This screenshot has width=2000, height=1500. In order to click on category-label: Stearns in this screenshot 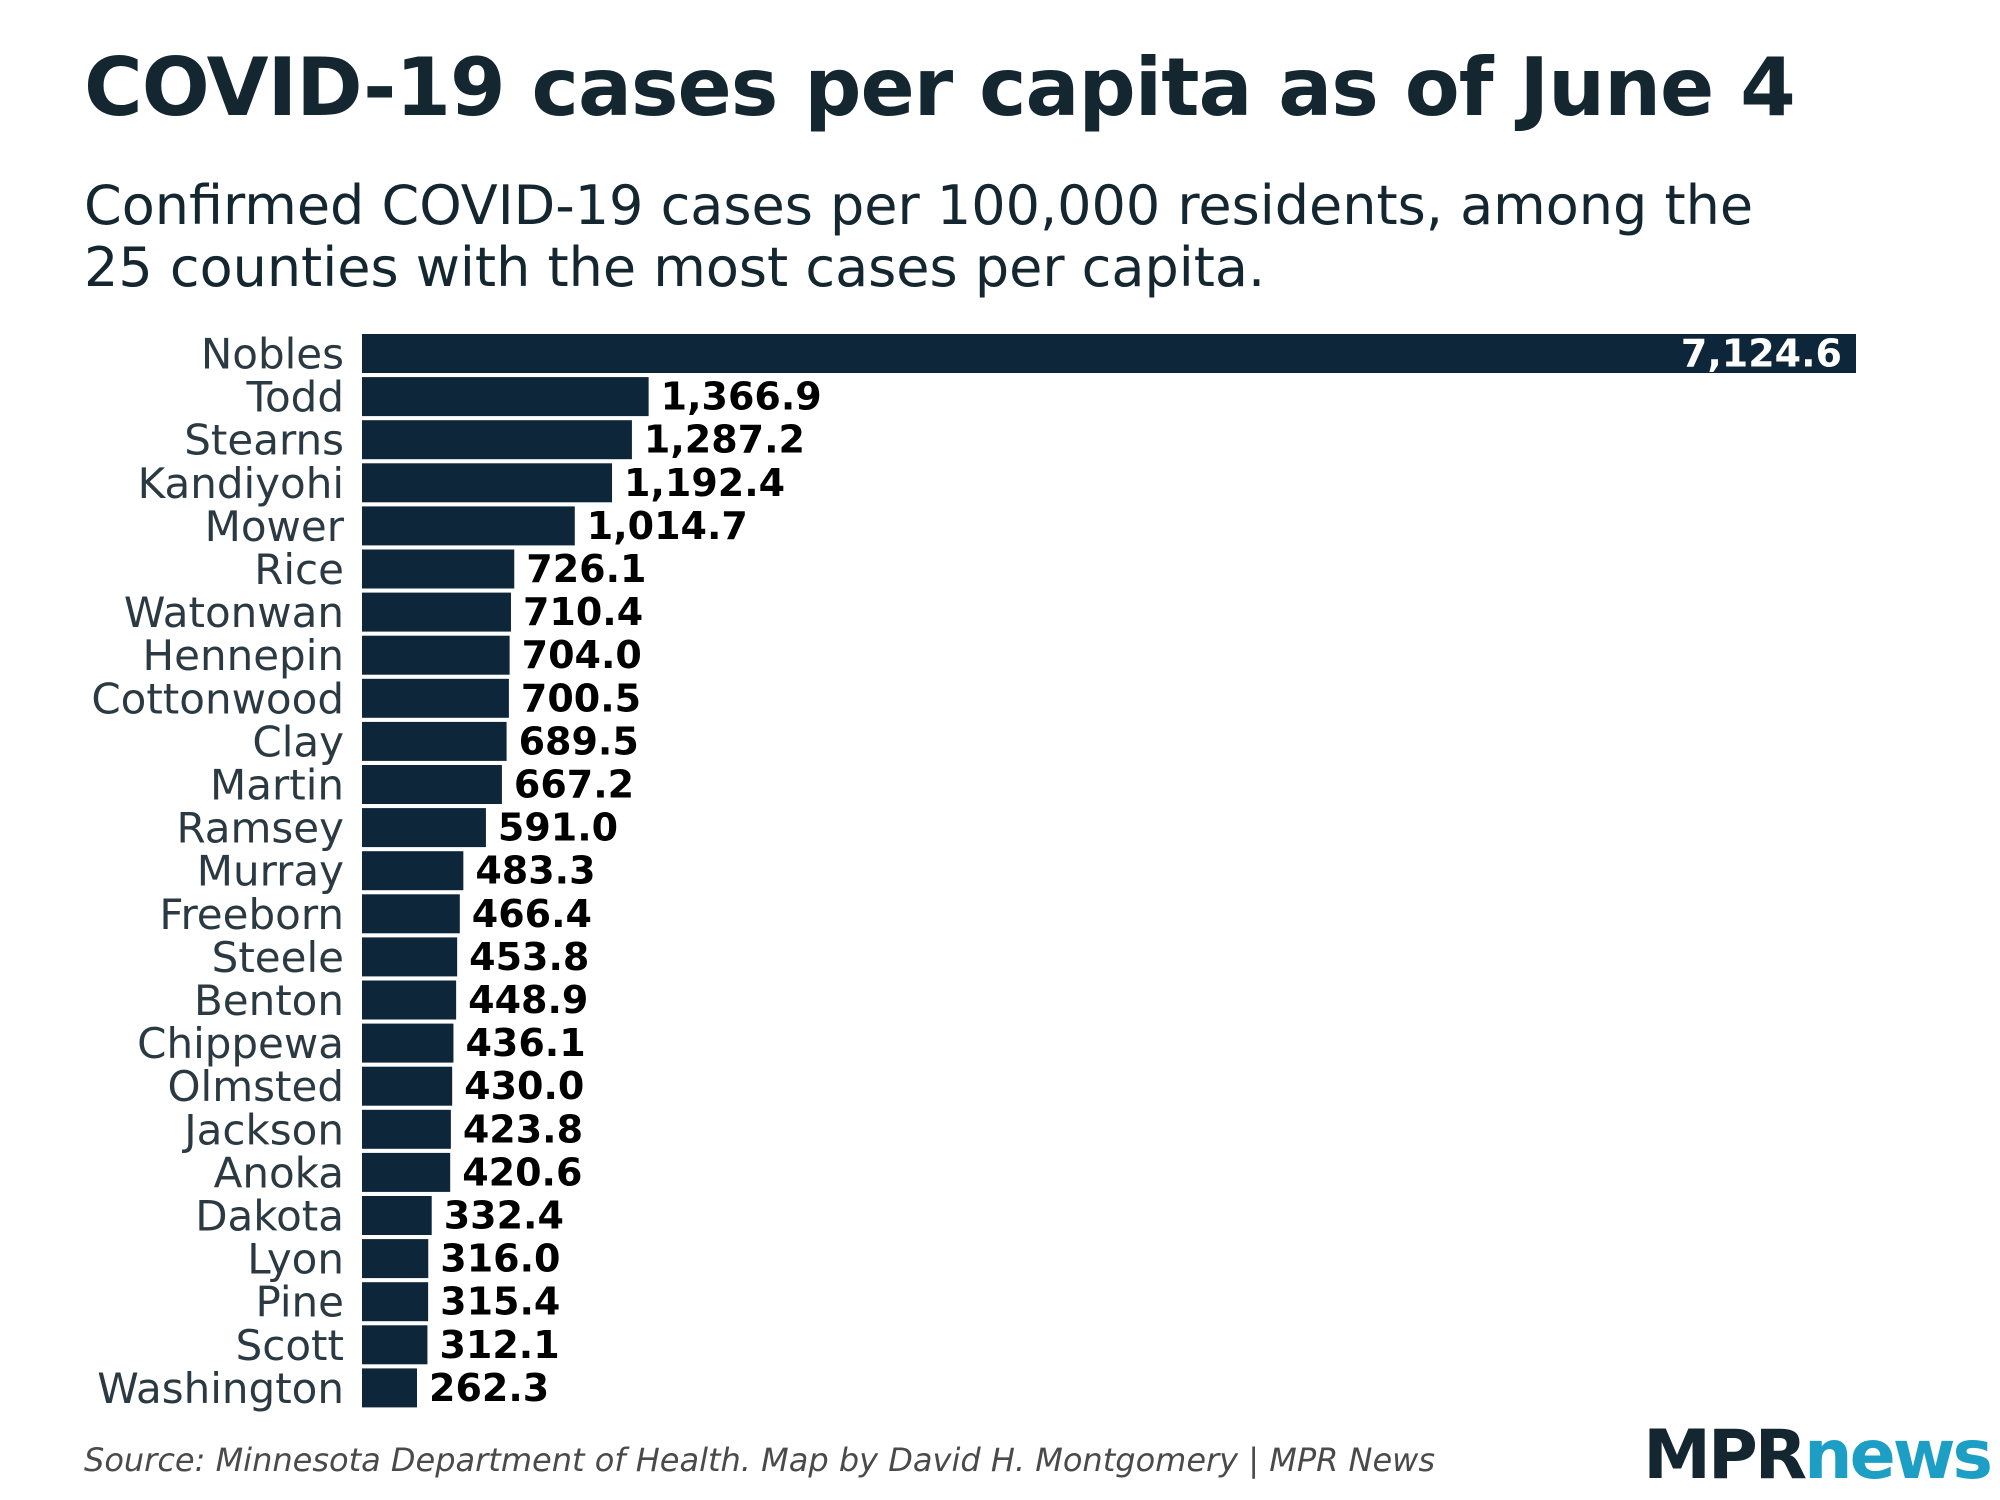, I will do `click(264, 440)`.